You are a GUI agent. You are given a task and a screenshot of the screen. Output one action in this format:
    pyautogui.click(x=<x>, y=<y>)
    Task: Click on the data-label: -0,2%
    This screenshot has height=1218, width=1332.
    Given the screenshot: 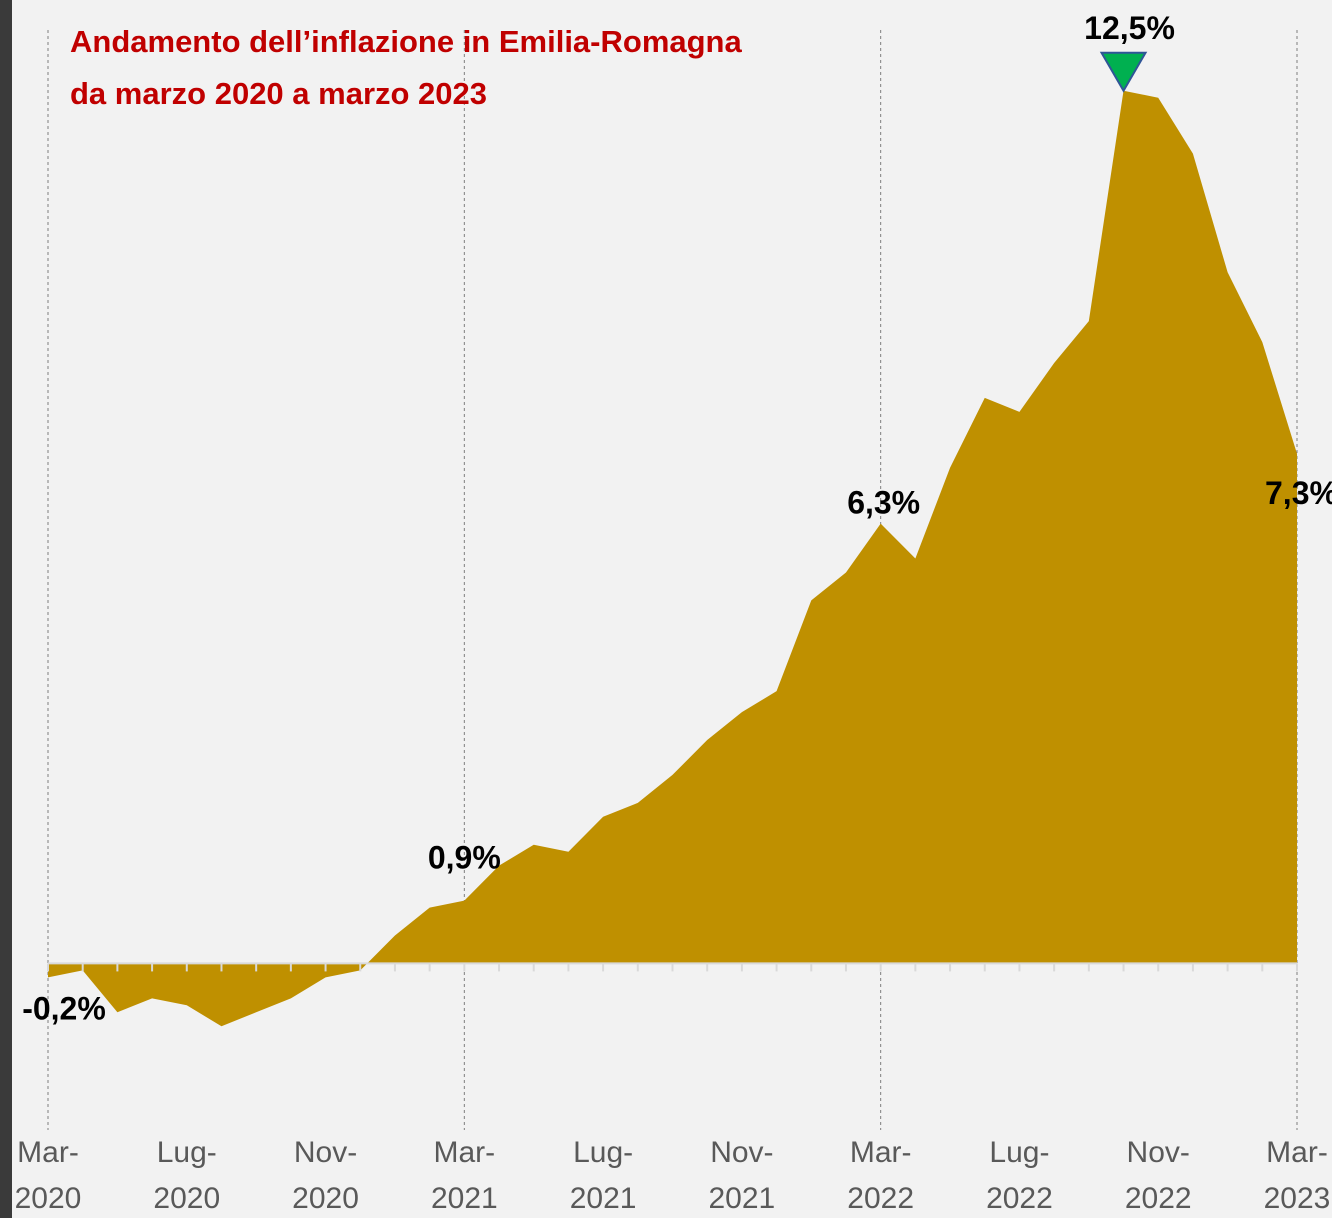 What is the action you would take?
    pyautogui.click(x=64, y=1008)
    